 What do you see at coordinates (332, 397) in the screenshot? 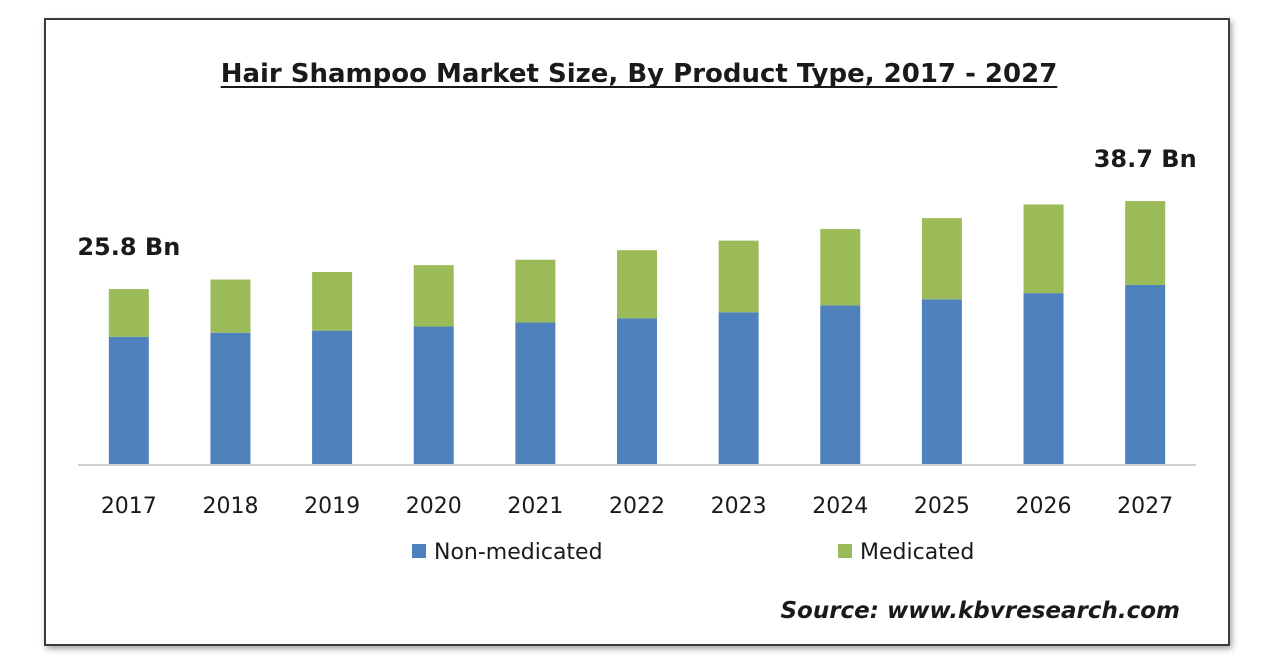
I see `bar-non-medicated-2019` at bounding box center [332, 397].